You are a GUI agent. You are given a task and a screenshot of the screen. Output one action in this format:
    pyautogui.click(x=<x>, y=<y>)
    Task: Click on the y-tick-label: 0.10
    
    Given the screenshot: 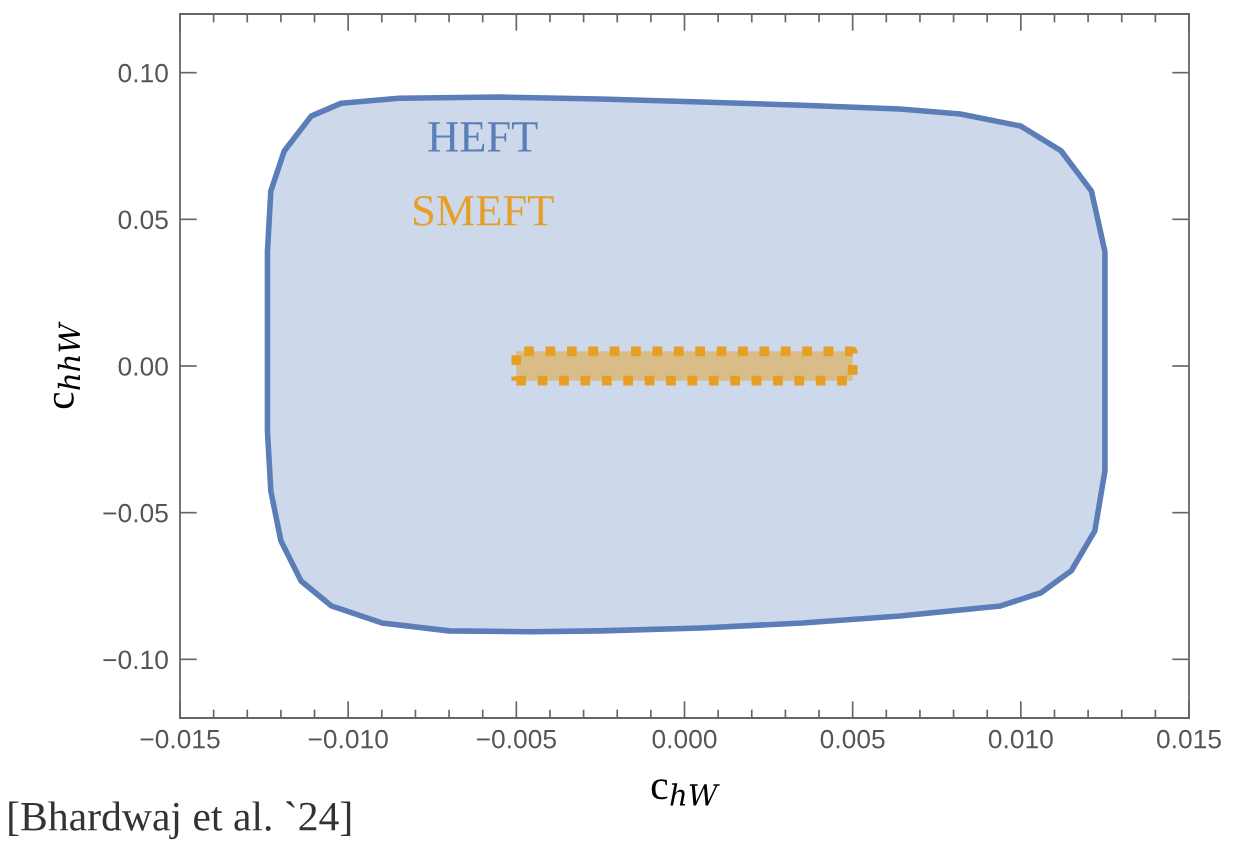 What is the action you would take?
    pyautogui.click(x=143, y=73)
    